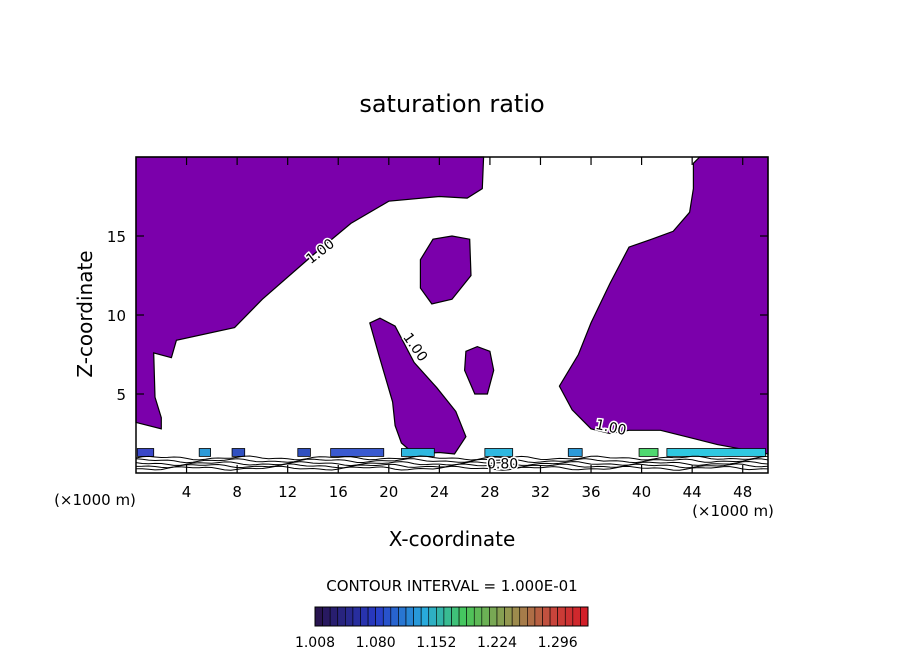  What do you see at coordinates (116, 316) in the screenshot?
I see `y-tick-label: 10` at bounding box center [116, 316].